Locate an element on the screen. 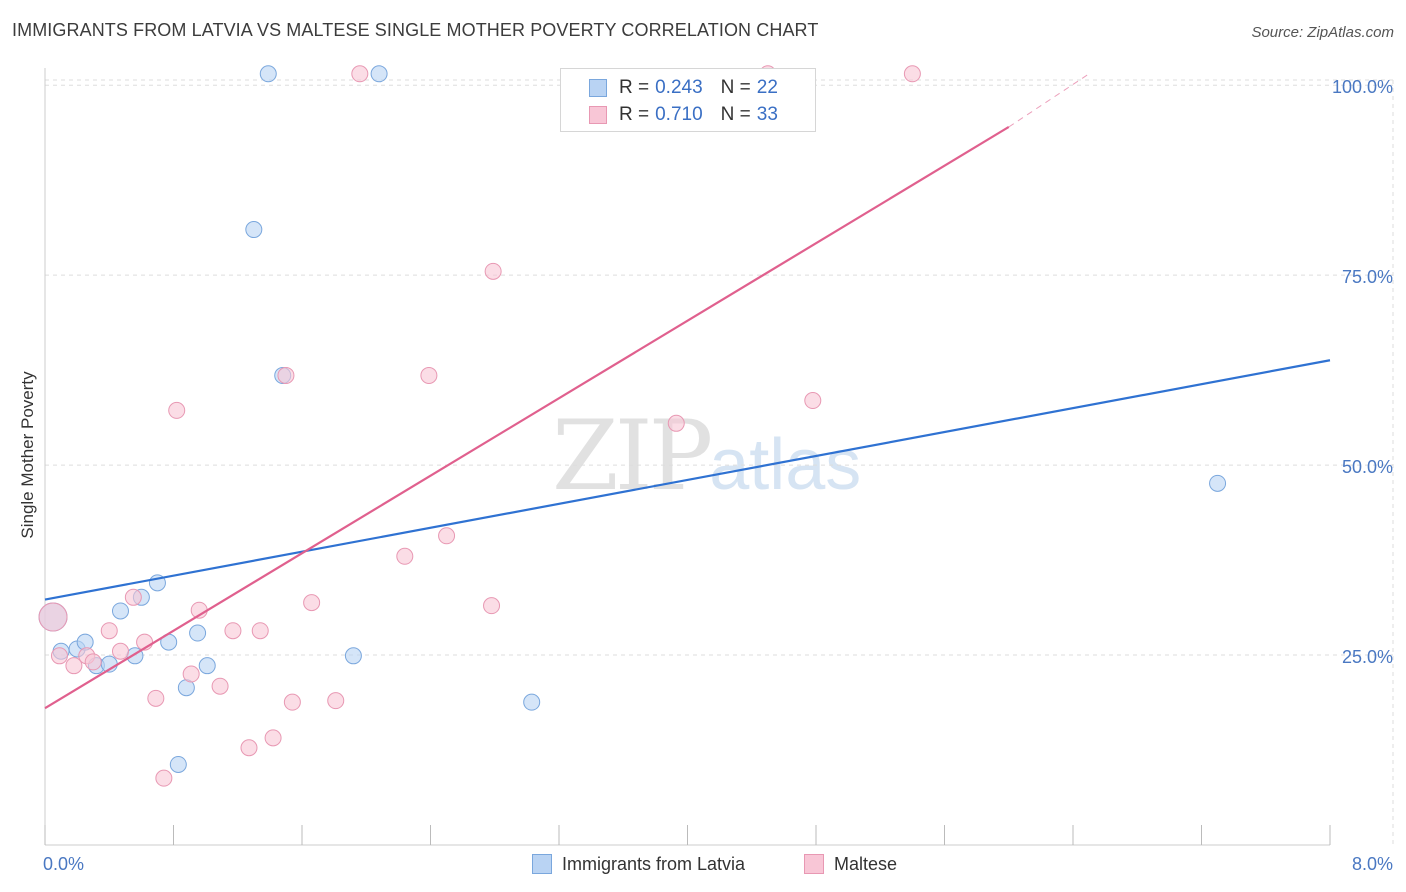 The image size is (1406, 892). x-tick-label-min: 0.0% is located at coordinates (63, 864).